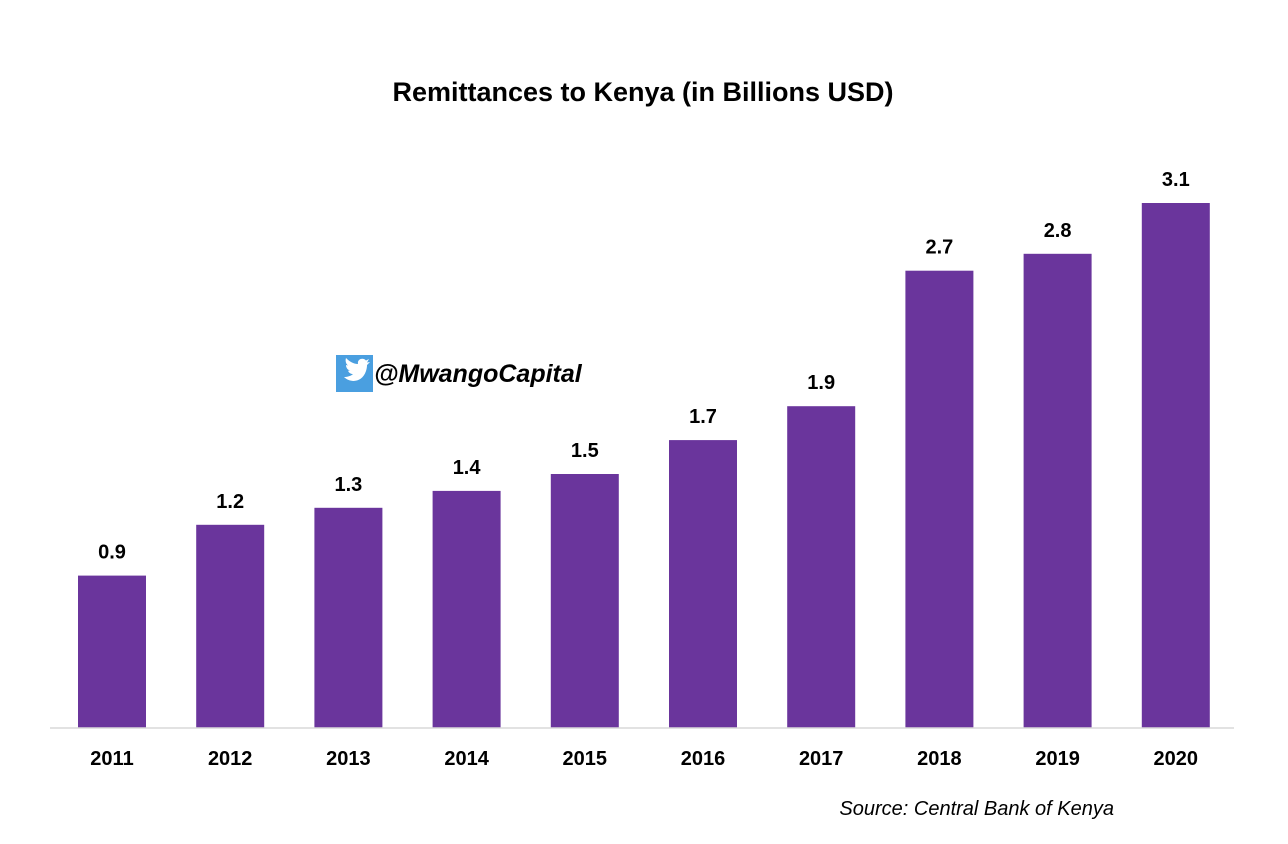 Image resolution: width=1288 pixels, height=844 pixels. What do you see at coordinates (467, 468) in the screenshot?
I see `data-label-2014: 1.4` at bounding box center [467, 468].